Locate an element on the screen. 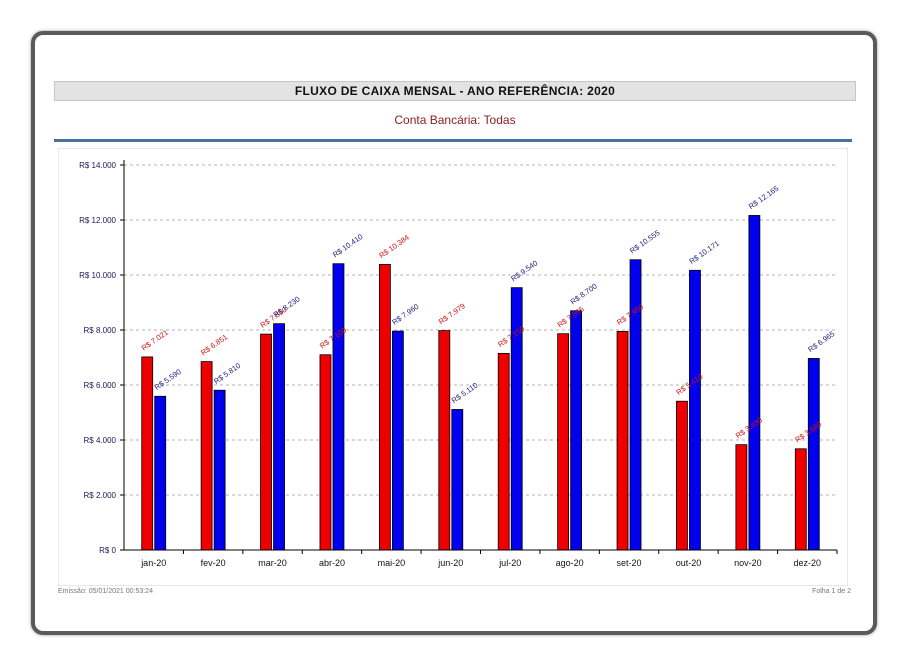 The image size is (907, 664). y-tick-label: R$ 6.000 is located at coordinates (100, 385).